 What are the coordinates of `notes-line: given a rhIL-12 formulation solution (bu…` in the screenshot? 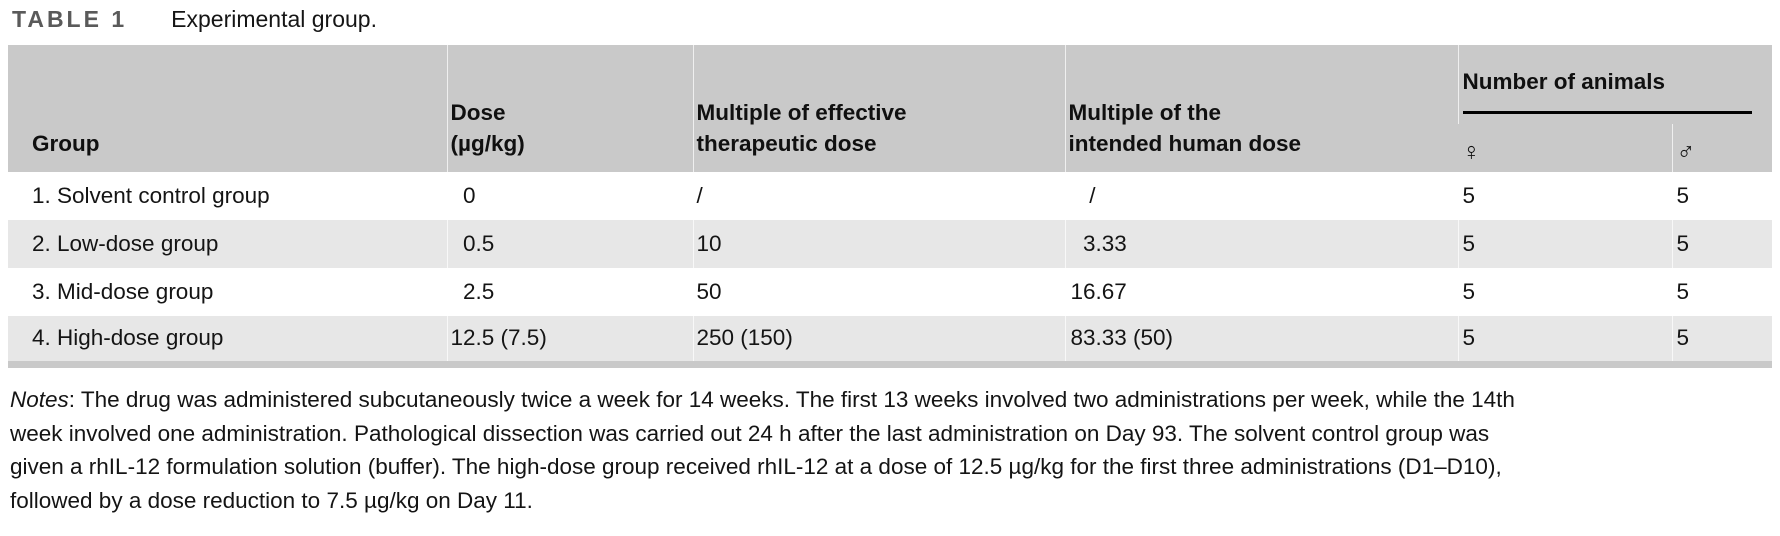 It's located at (890, 467).